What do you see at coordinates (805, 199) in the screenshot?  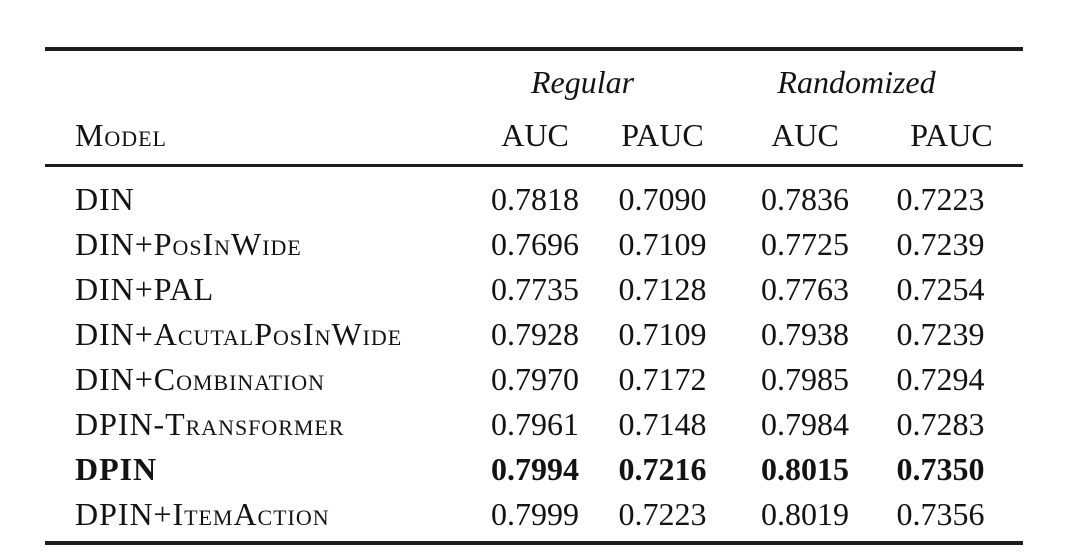 I see `metric-value-cell: 0.7836` at bounding box center [805, 199].